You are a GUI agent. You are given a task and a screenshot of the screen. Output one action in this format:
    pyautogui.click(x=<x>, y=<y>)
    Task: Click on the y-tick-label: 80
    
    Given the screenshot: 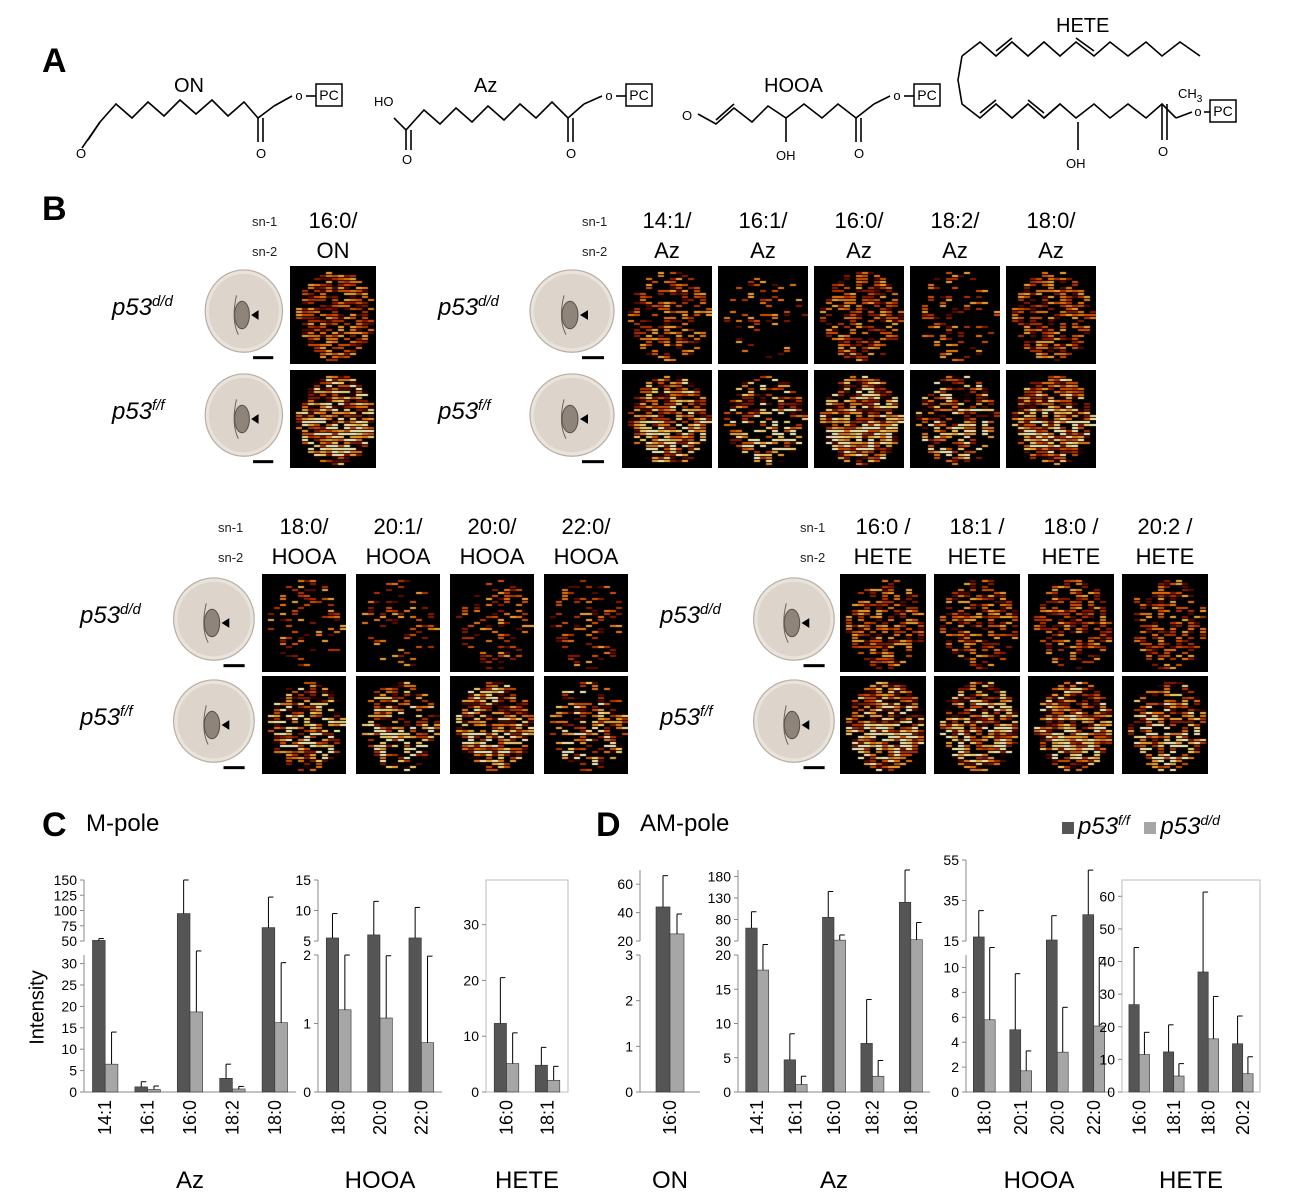 What is the action you would take?
    pyautogui.click(x=723, y=919)
    